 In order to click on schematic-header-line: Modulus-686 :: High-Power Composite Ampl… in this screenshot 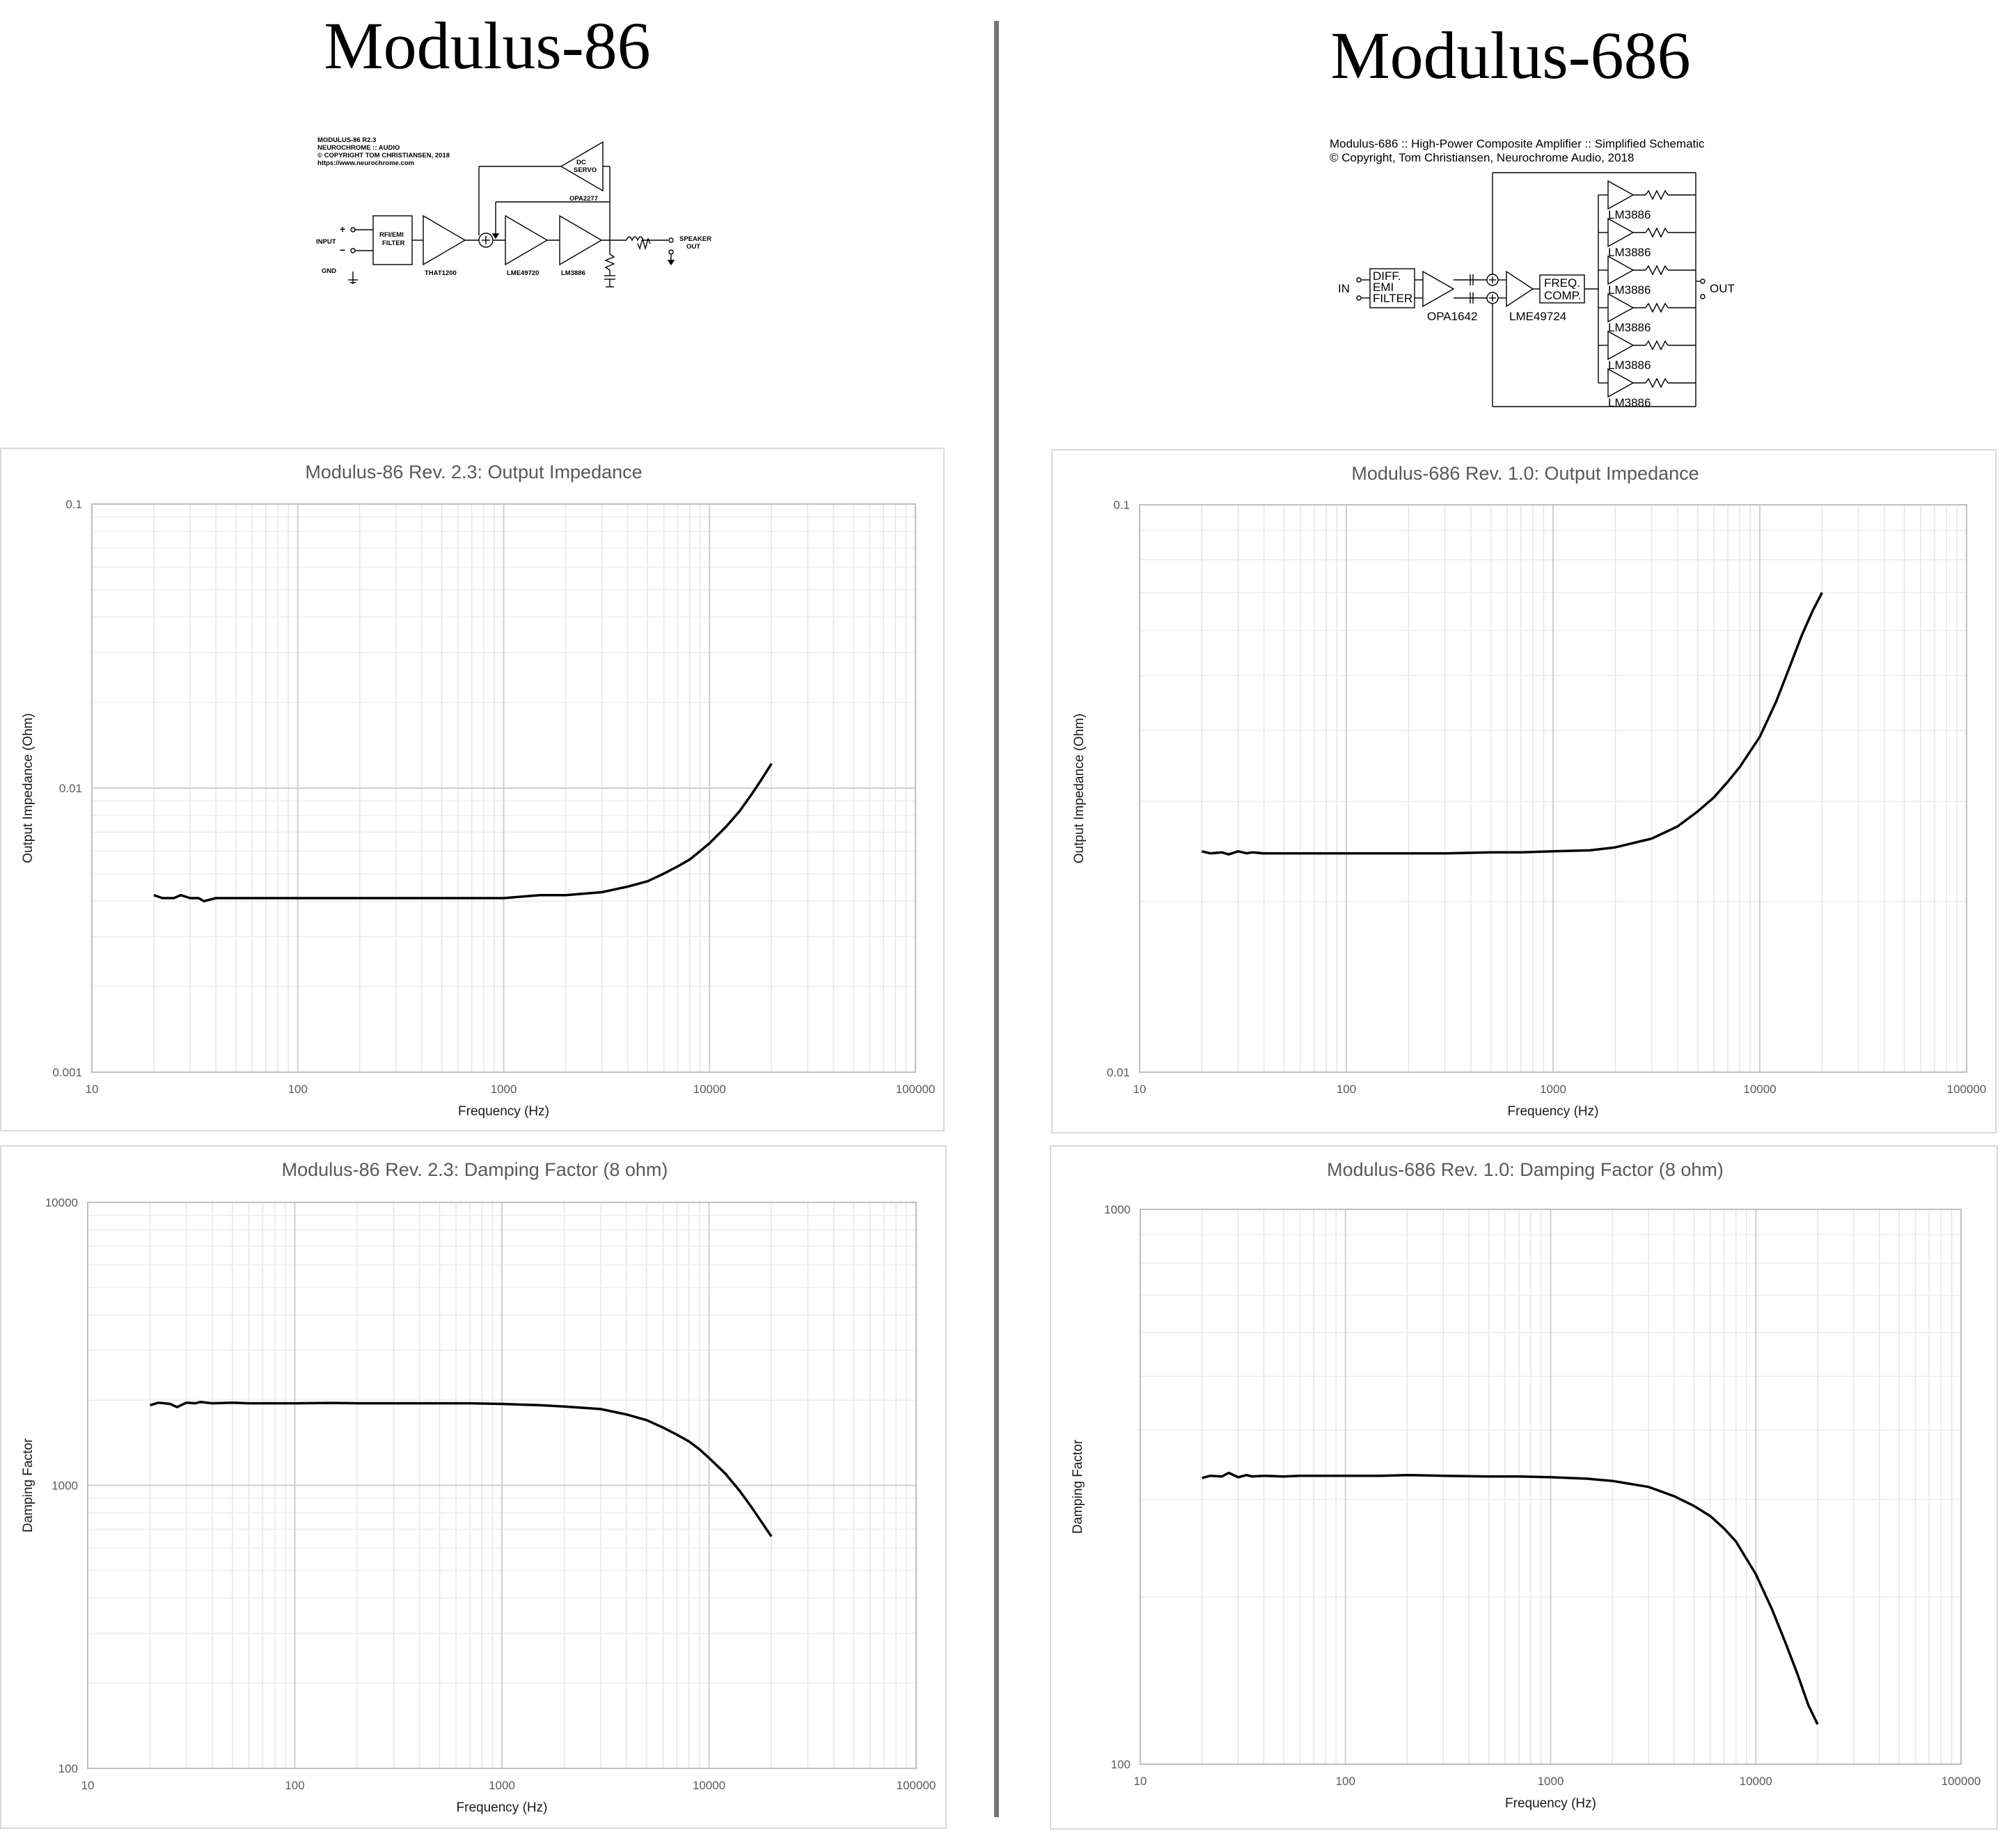, I will do `click(1517, 143)`.